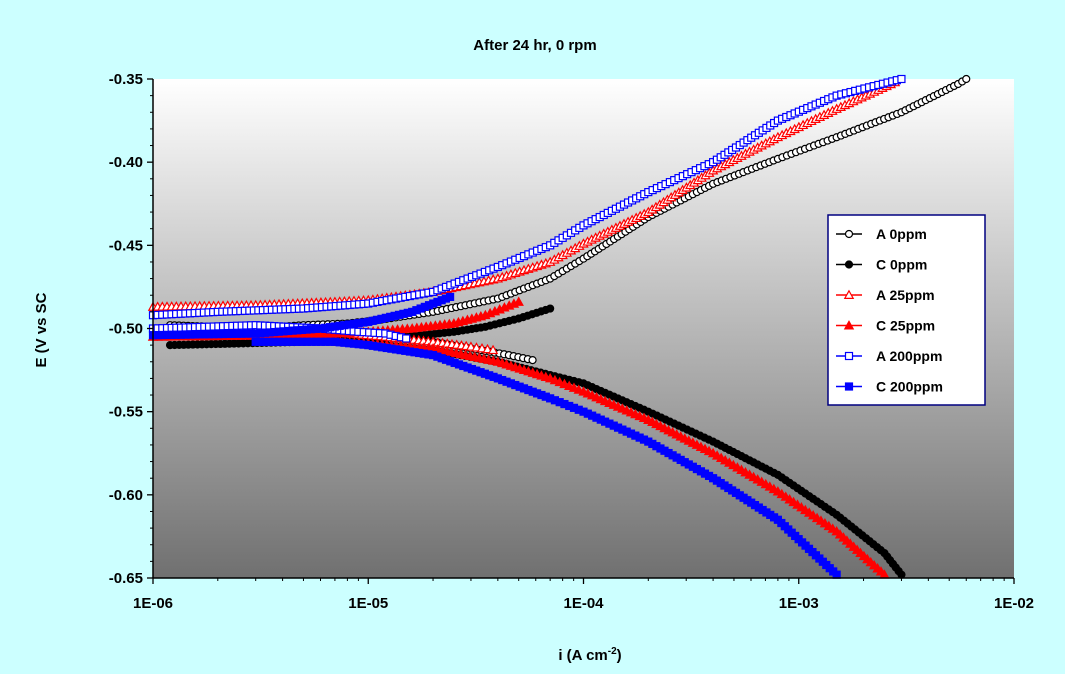  I want to click on x-tick-label: 1E-06, so click(153, 603).